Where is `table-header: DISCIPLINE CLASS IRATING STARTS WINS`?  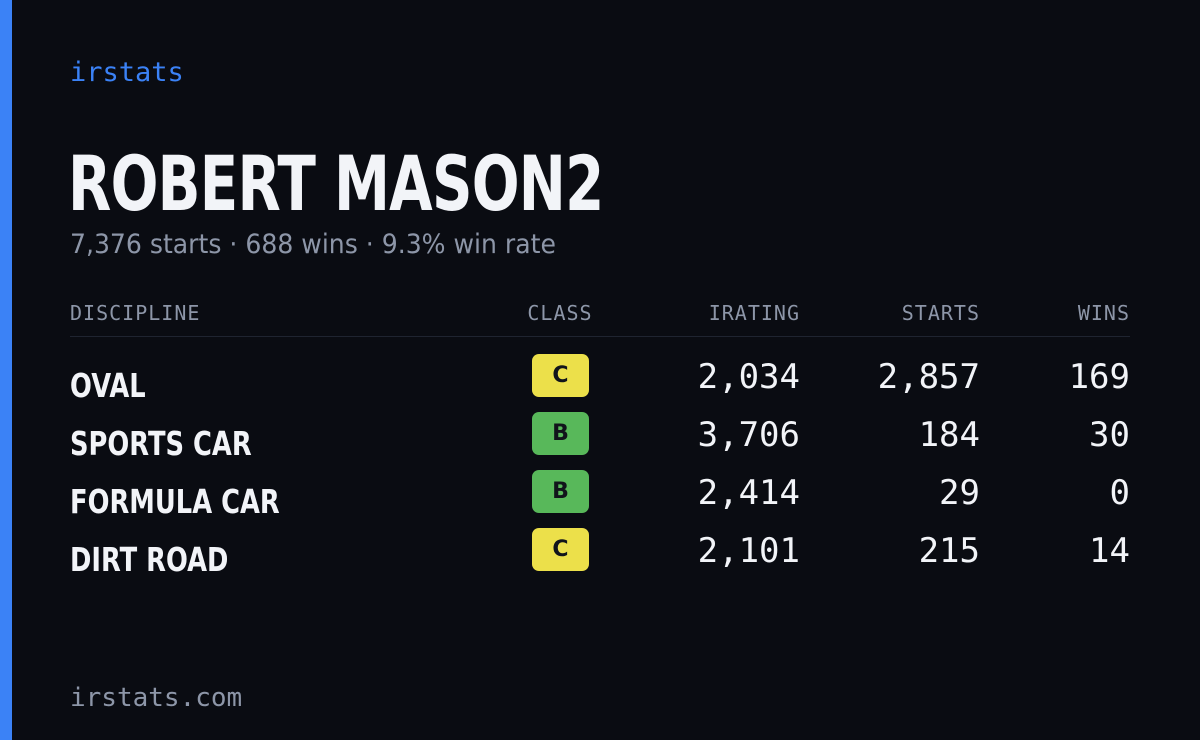
table-header: DISCIPLINE CLASS IRATING STARTS WINS is located at coordinates (600, 316).